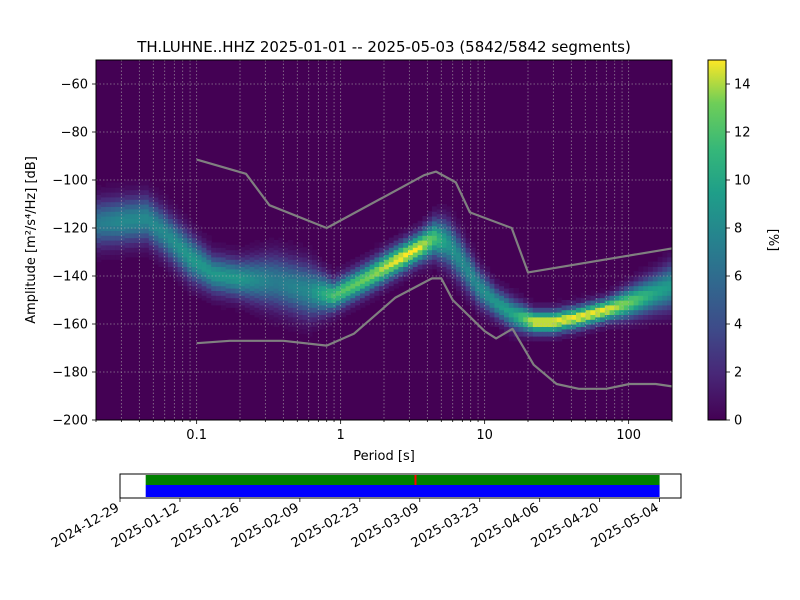 This screenshot has height=600, width=800. What do you see at coordinates (625, 525) in the screenshot?
I see `date-tick-label: 2025-05-04` at bounding box center [625, 525].